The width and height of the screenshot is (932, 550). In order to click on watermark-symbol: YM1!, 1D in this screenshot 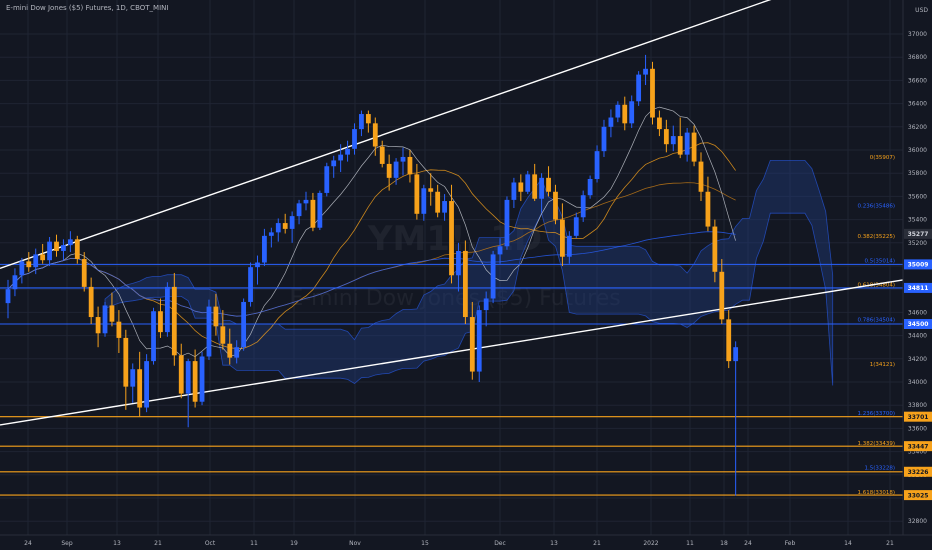, I will do `click(454, 239)`.